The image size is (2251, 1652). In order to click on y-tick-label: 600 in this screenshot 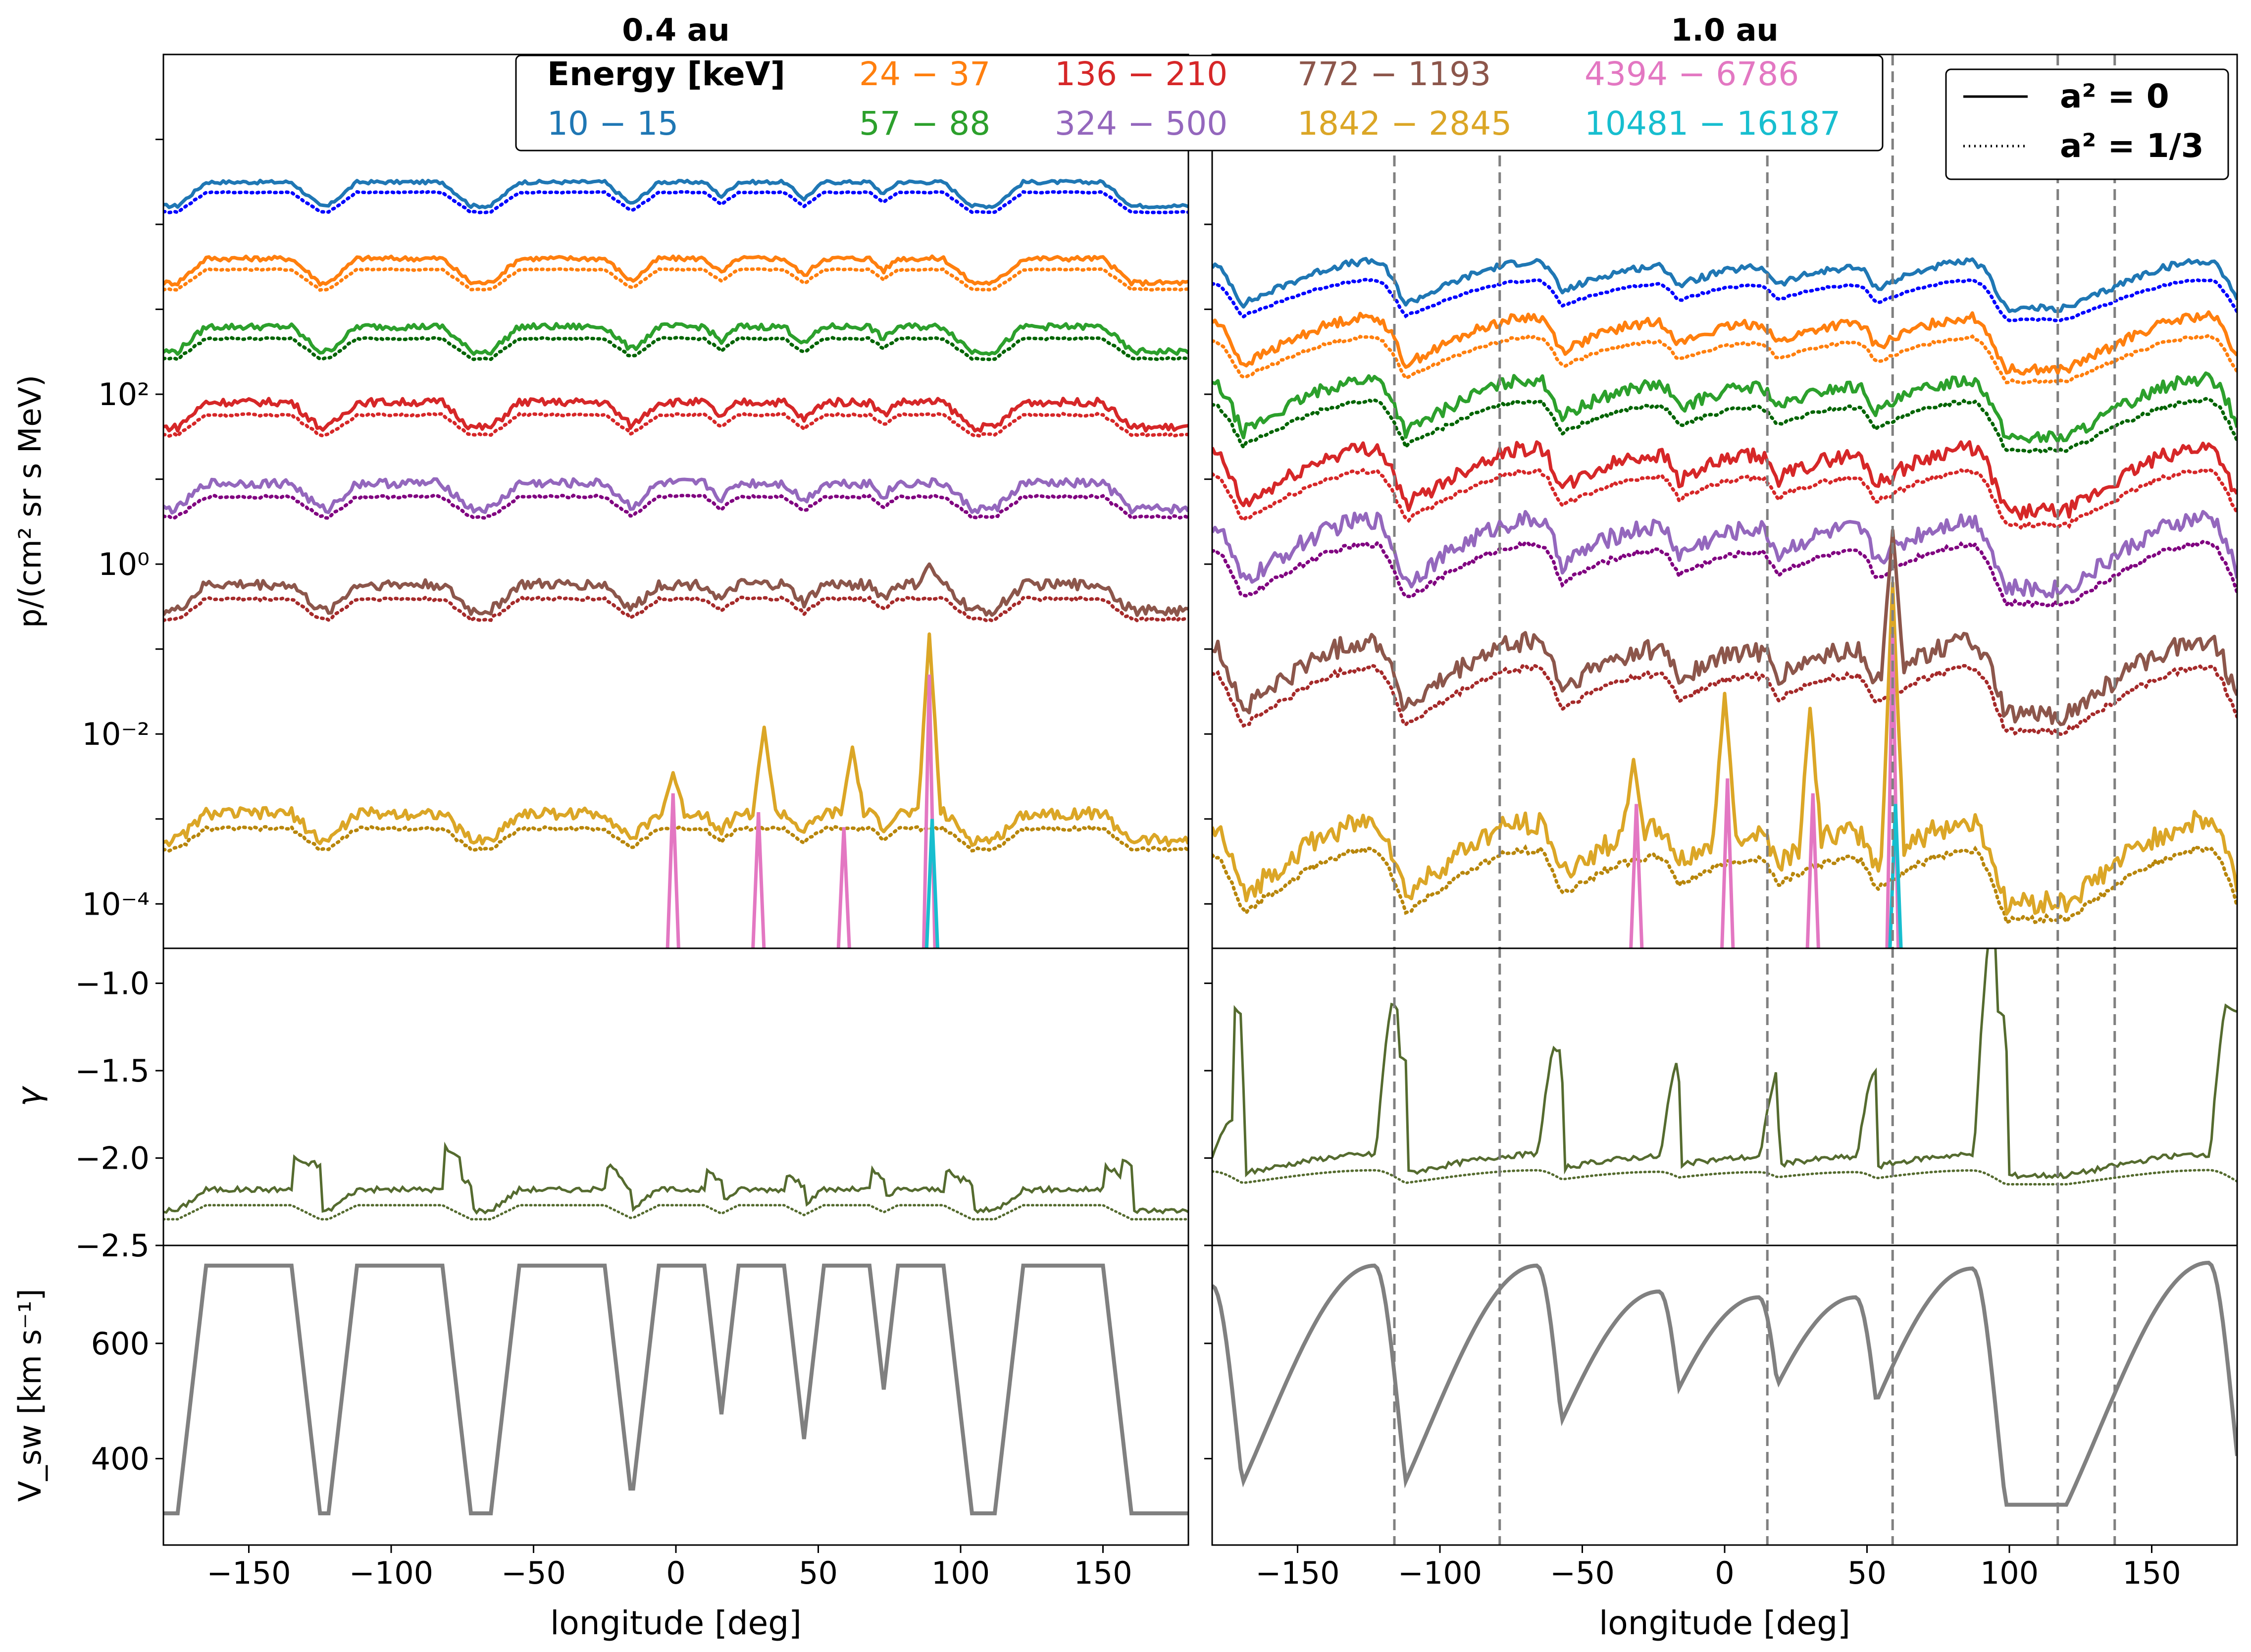, I will do `click(120, 1344)`.